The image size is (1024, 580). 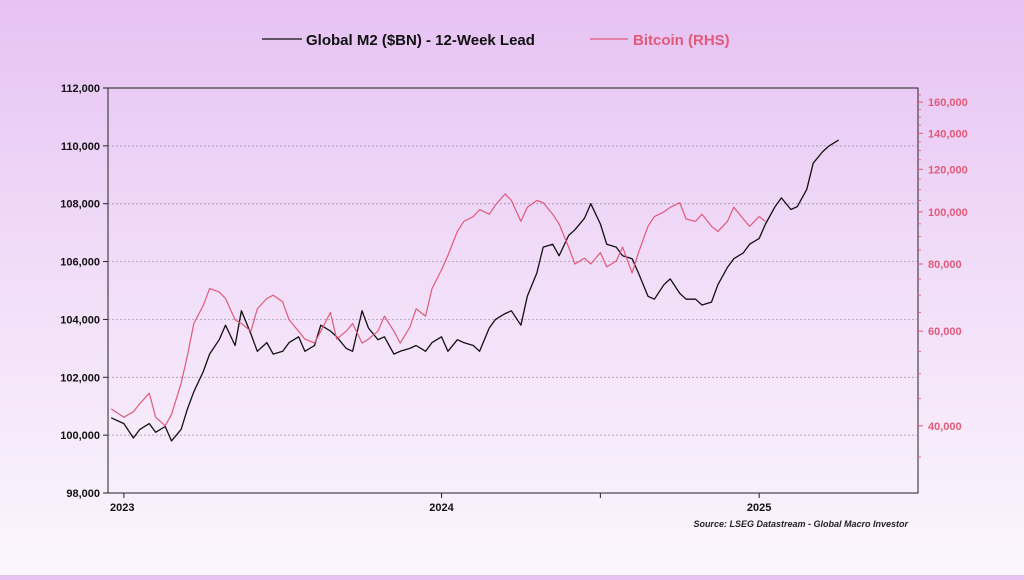 I want to click on y-right-tick-label: 40,000, so click(x=945, y=427).